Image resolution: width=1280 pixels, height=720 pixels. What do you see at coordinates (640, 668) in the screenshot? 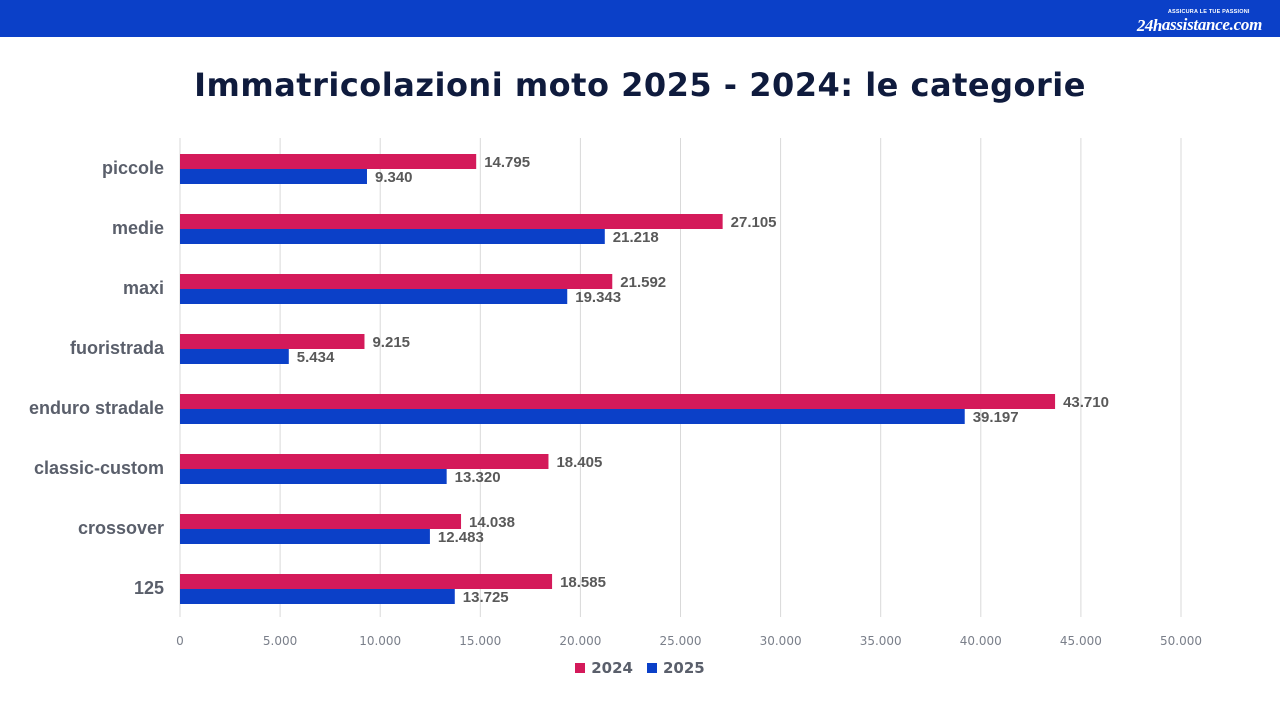
I see `chart-legend: 2024 2025` at bounding box center [640, 668].